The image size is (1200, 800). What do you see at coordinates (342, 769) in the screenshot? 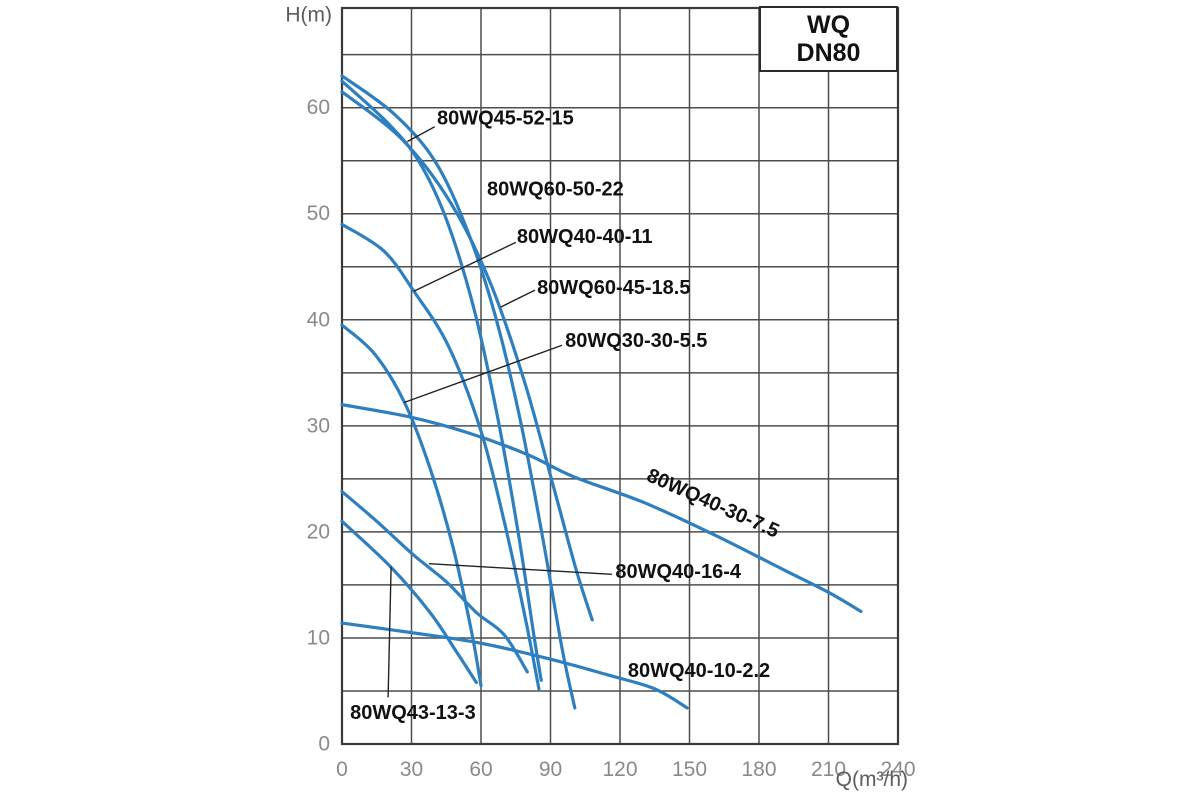
I see `x-tick-label: 0` at bounding box center [342, 769].